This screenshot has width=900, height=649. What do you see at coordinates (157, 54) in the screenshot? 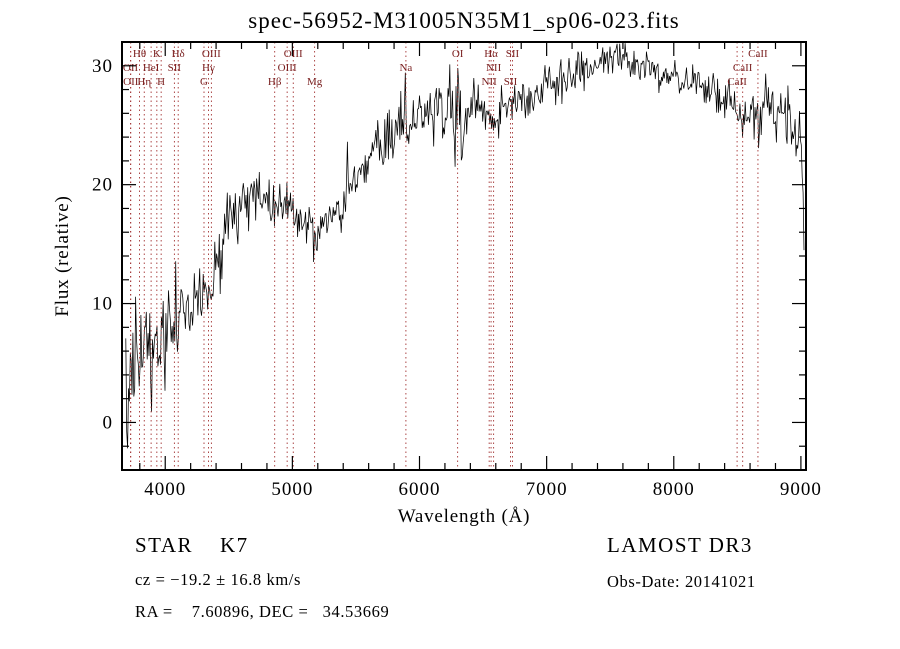
I see `spectral-line-label: K` at bounding box center [157, 54].